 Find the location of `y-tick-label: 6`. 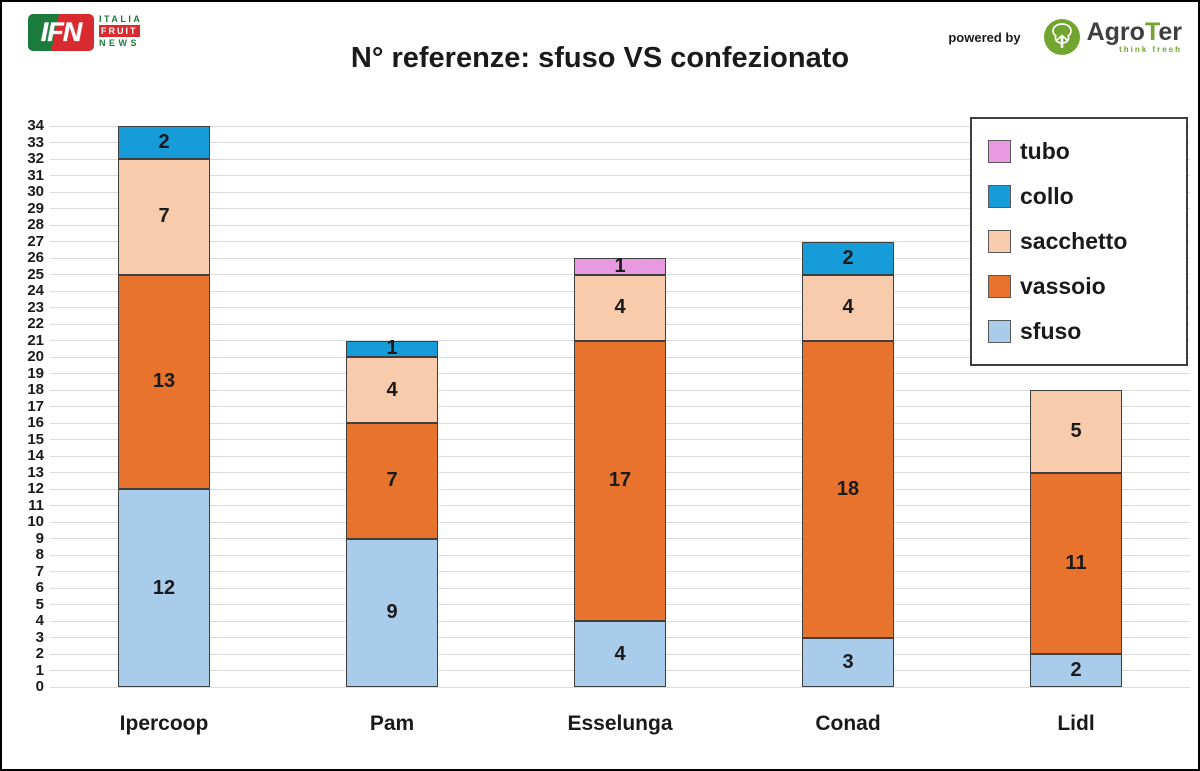

y-tick-label: 6 is located at coordinates (39, 587).